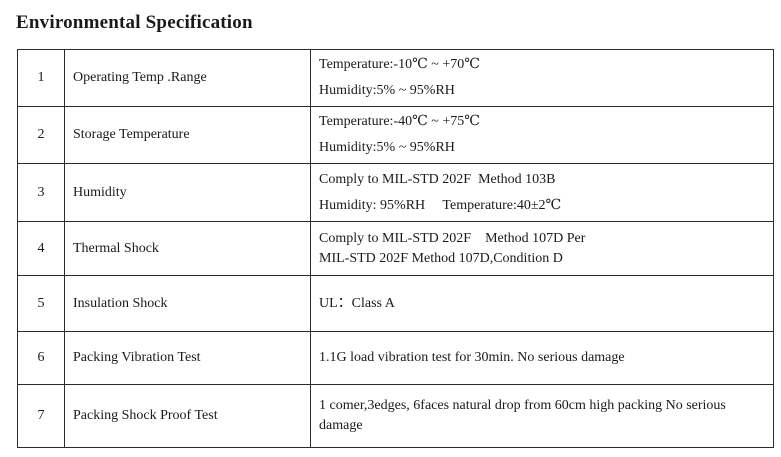 The image size is (781, 457). Describe the element at coordinates (187, 416) in the screenshot. I see `item-name: Packing Shock Proof Test` at that location.